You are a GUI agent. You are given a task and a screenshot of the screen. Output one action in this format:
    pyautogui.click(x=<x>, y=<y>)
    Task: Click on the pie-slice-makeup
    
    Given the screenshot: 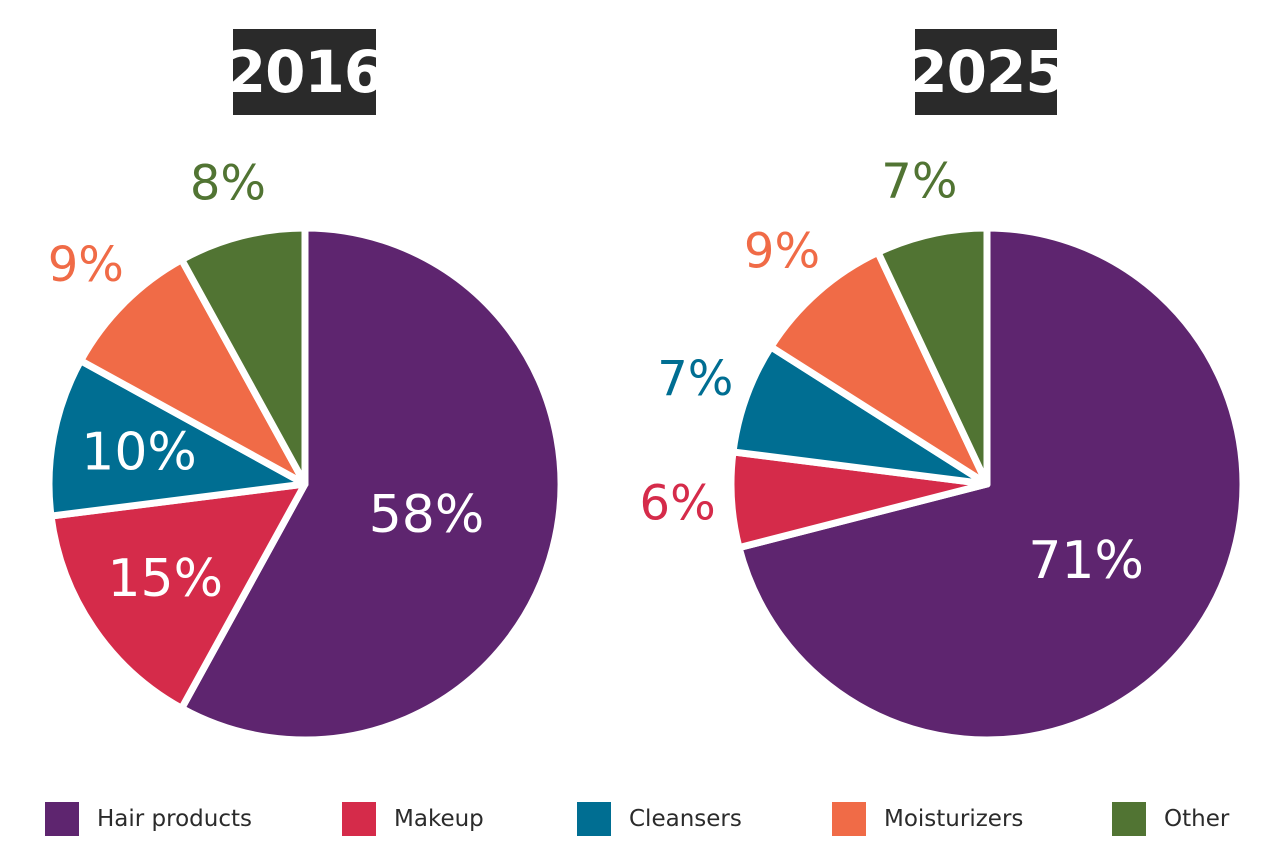 What is the action you would take?
    pyautogui.click(x=178, y=596)
    